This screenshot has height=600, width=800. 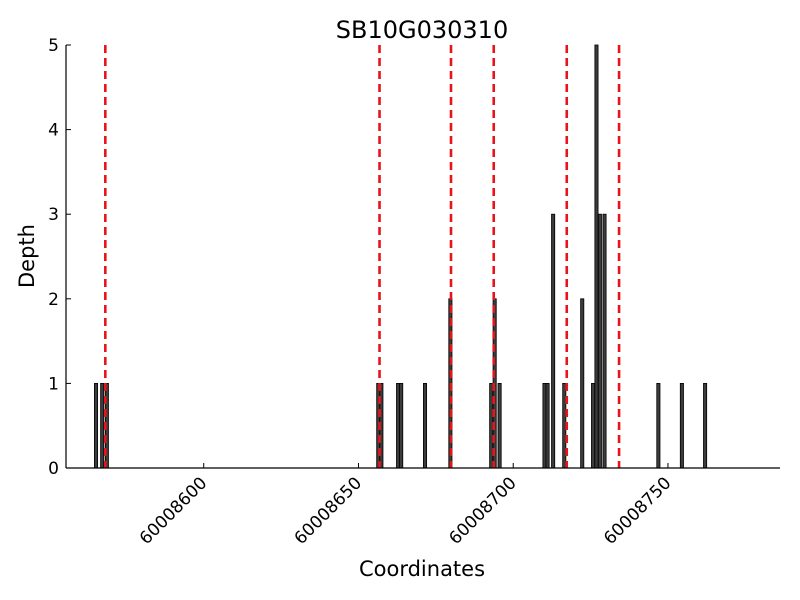 What do you see at coordinates (422, 569) in the screenshot?
I see `x-axis-label: Coordinates` at bounding box center [422, 569].